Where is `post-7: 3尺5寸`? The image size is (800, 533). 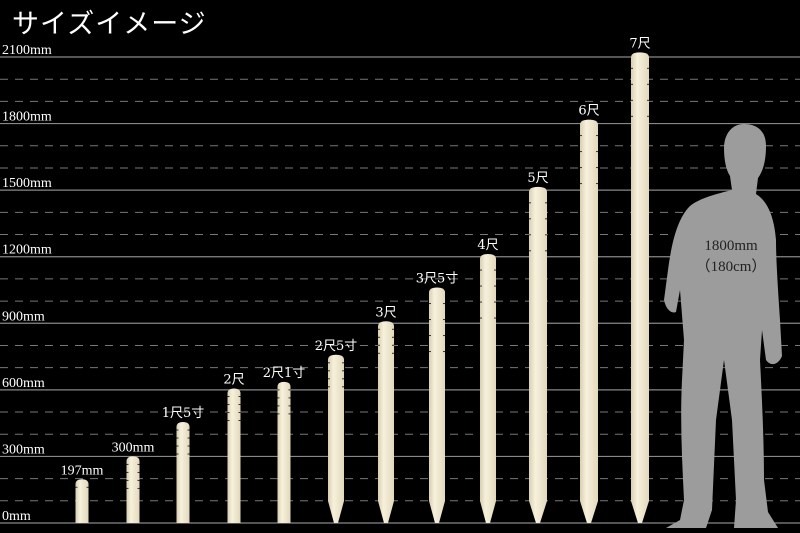
post-7: 3尺5寸 is located at coordinates (437, 397).